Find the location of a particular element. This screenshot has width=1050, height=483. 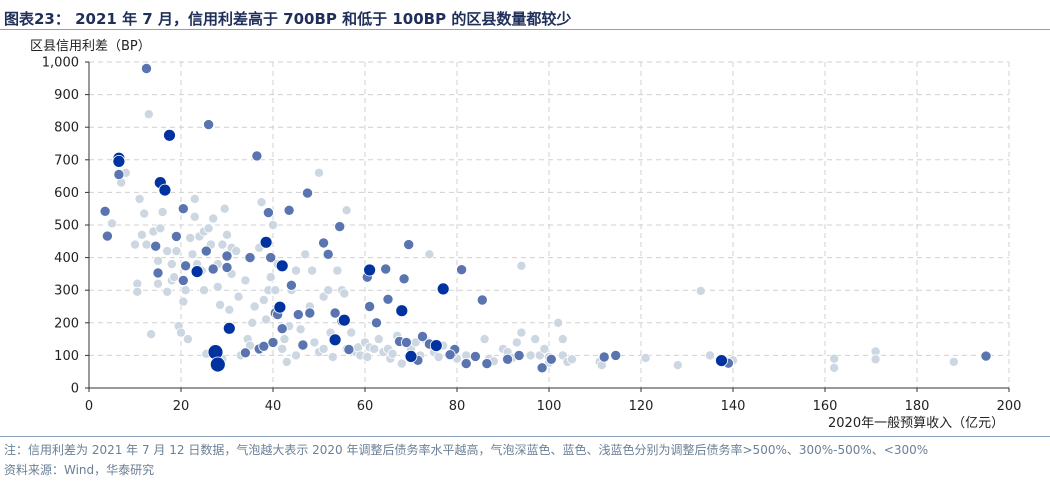

y-tick-labels: 0 100 200 300 400 500 600 700 800 900 1,000 is located at coordinates (60, 226).